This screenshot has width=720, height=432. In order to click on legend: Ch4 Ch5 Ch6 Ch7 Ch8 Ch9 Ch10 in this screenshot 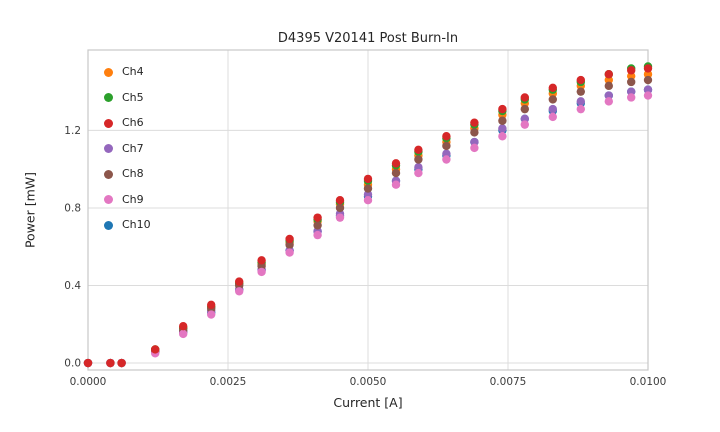, I will do `click(127, 152)`.